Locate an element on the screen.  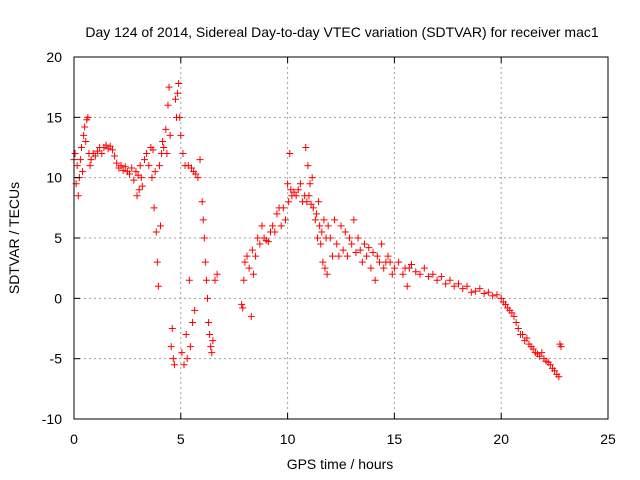
x-axis-label: GPS time / hours is located at coordinates (340, 464).